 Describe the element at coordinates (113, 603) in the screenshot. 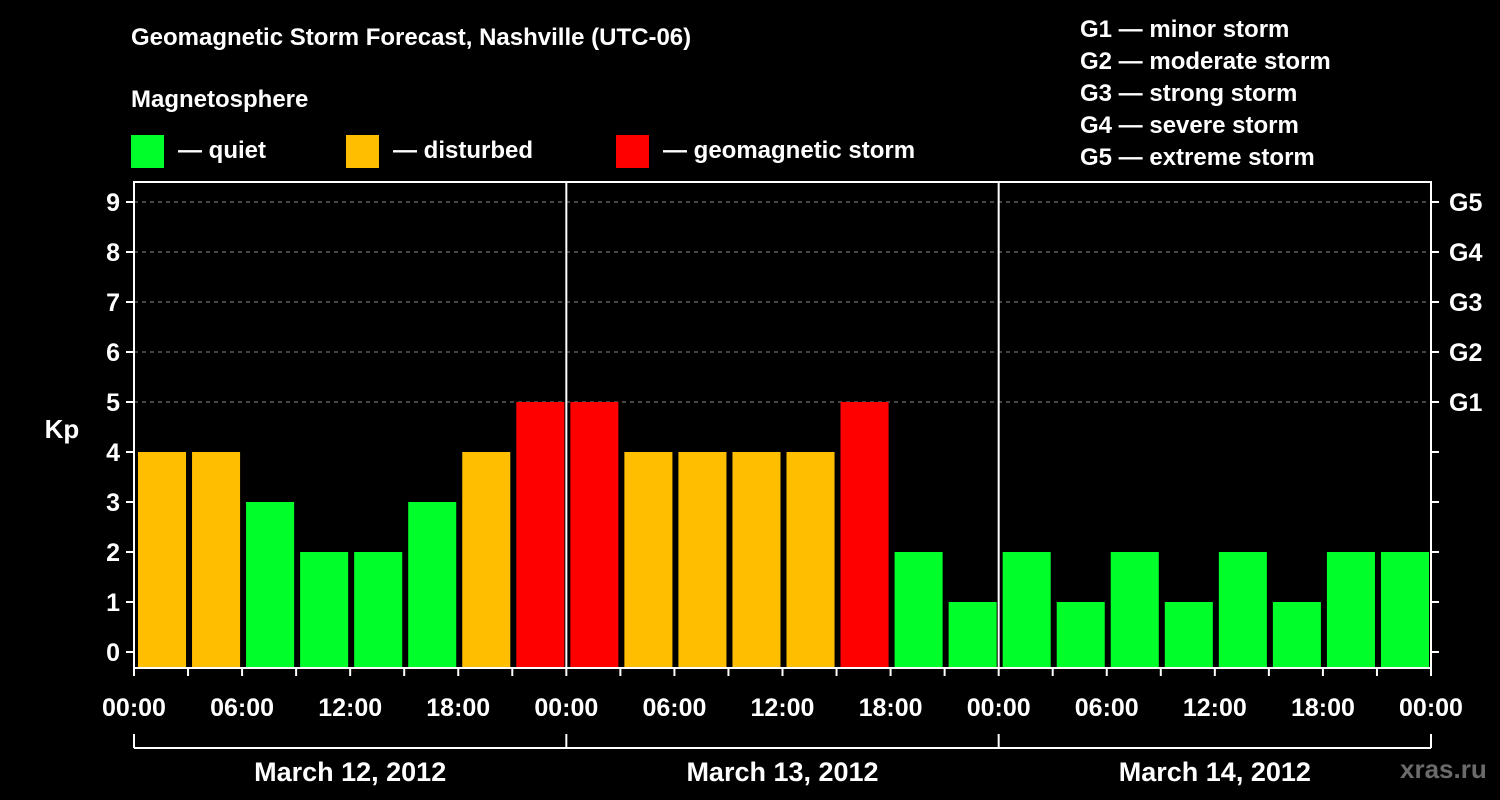

I see `y-tick-label: 1` at that location.